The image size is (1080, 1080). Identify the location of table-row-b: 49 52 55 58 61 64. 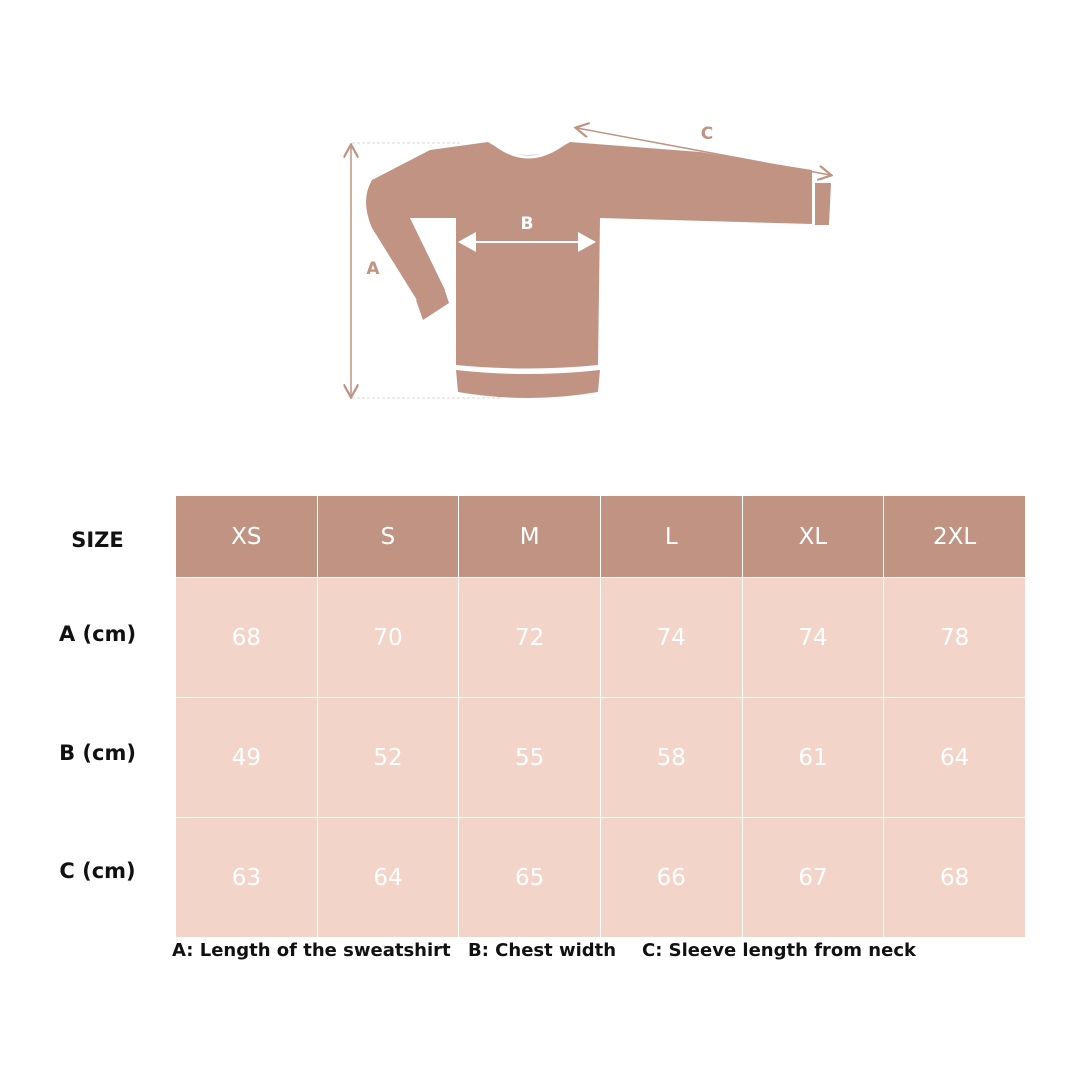
(600, 757).